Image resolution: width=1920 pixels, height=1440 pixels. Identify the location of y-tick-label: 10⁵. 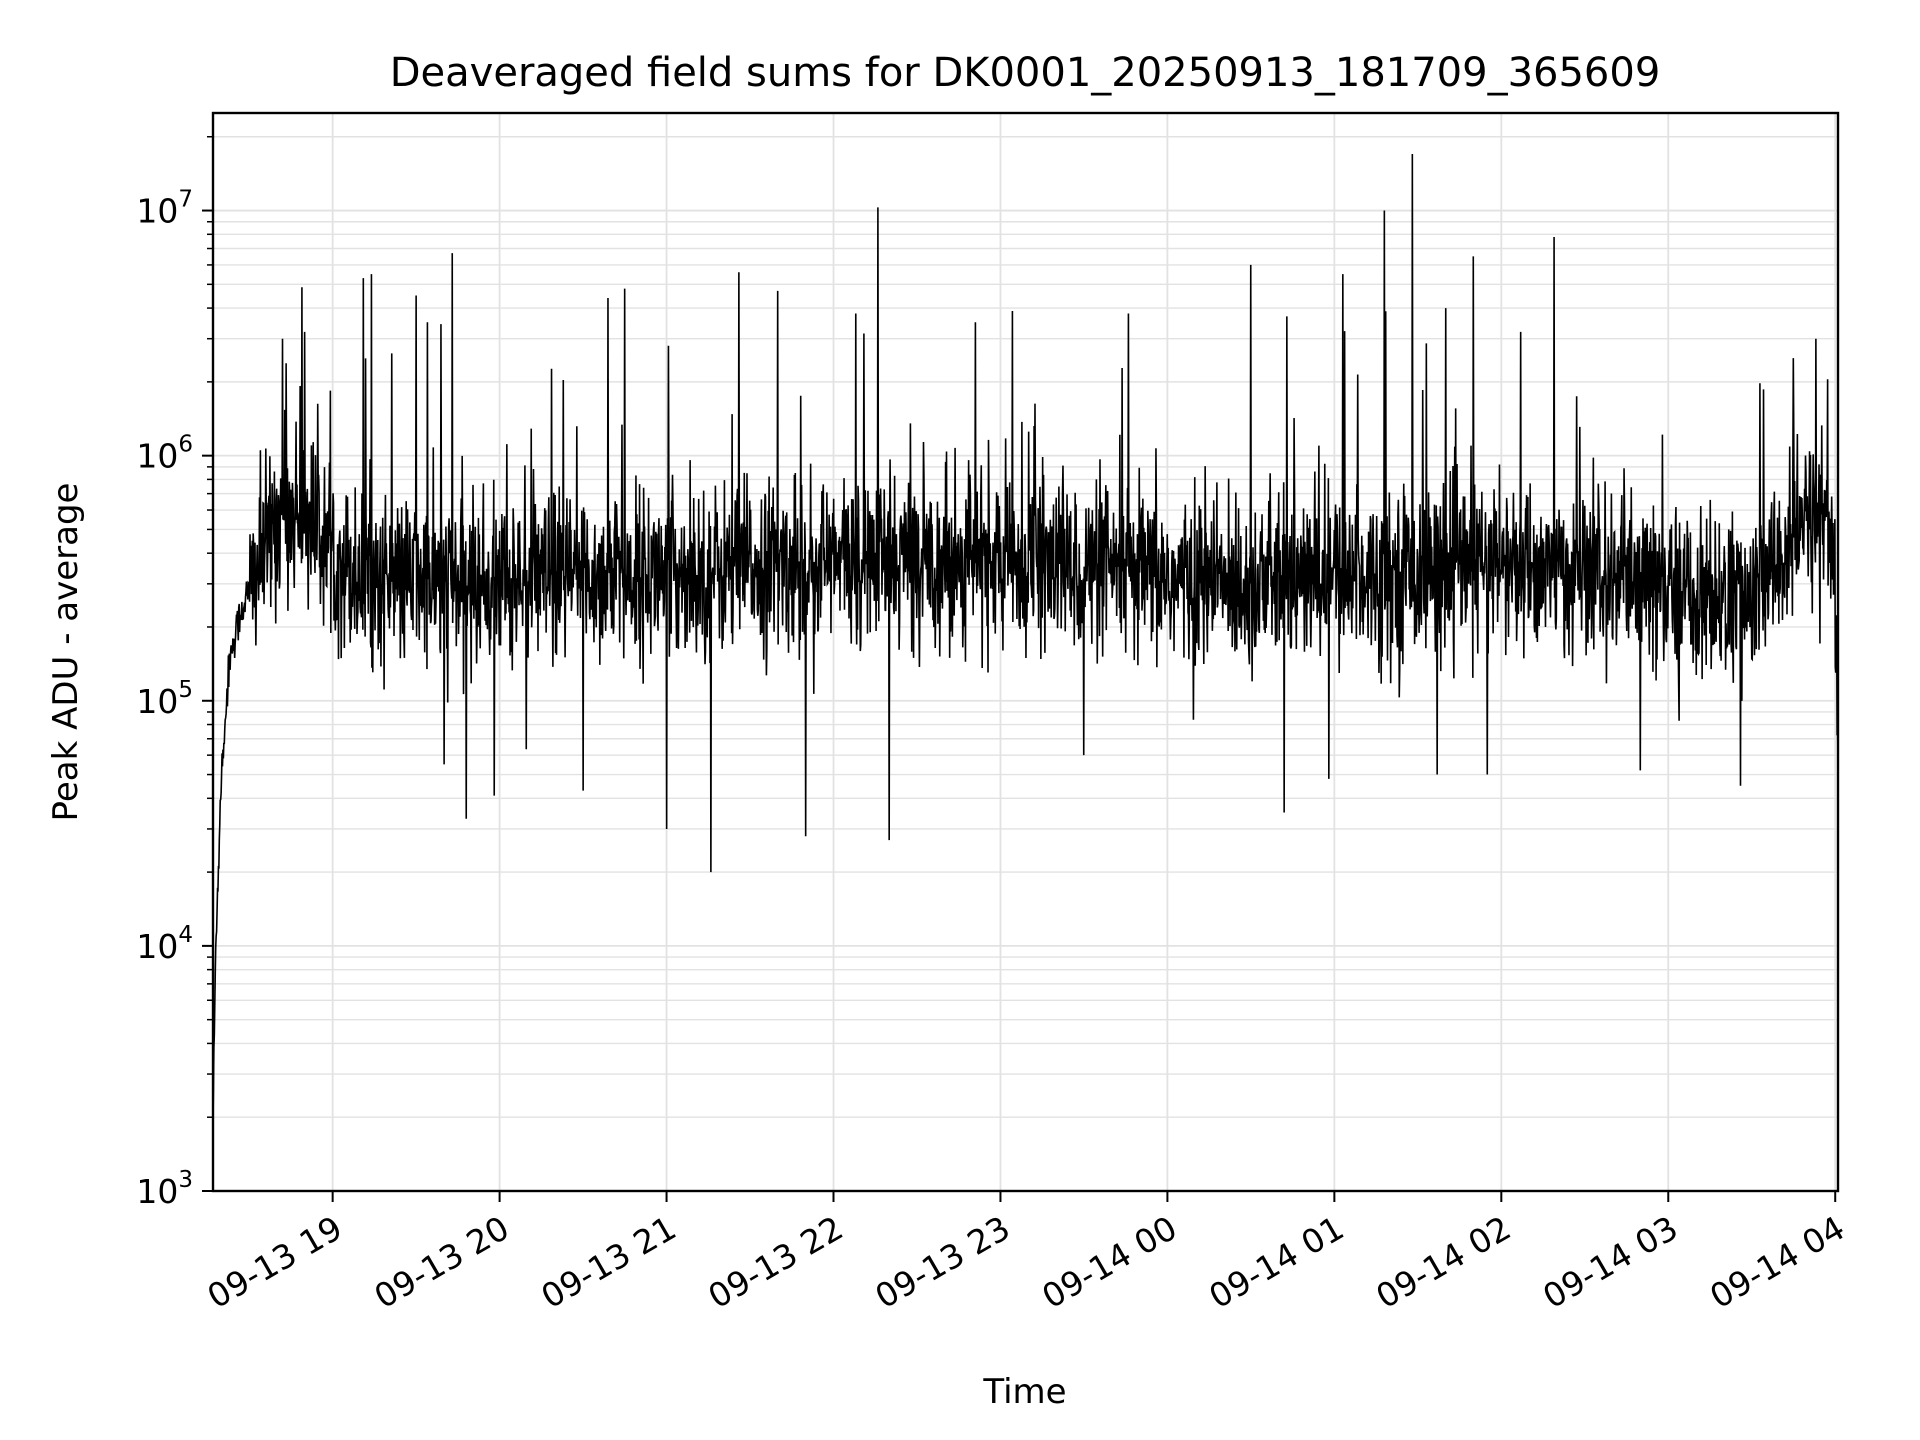
(164, 699).